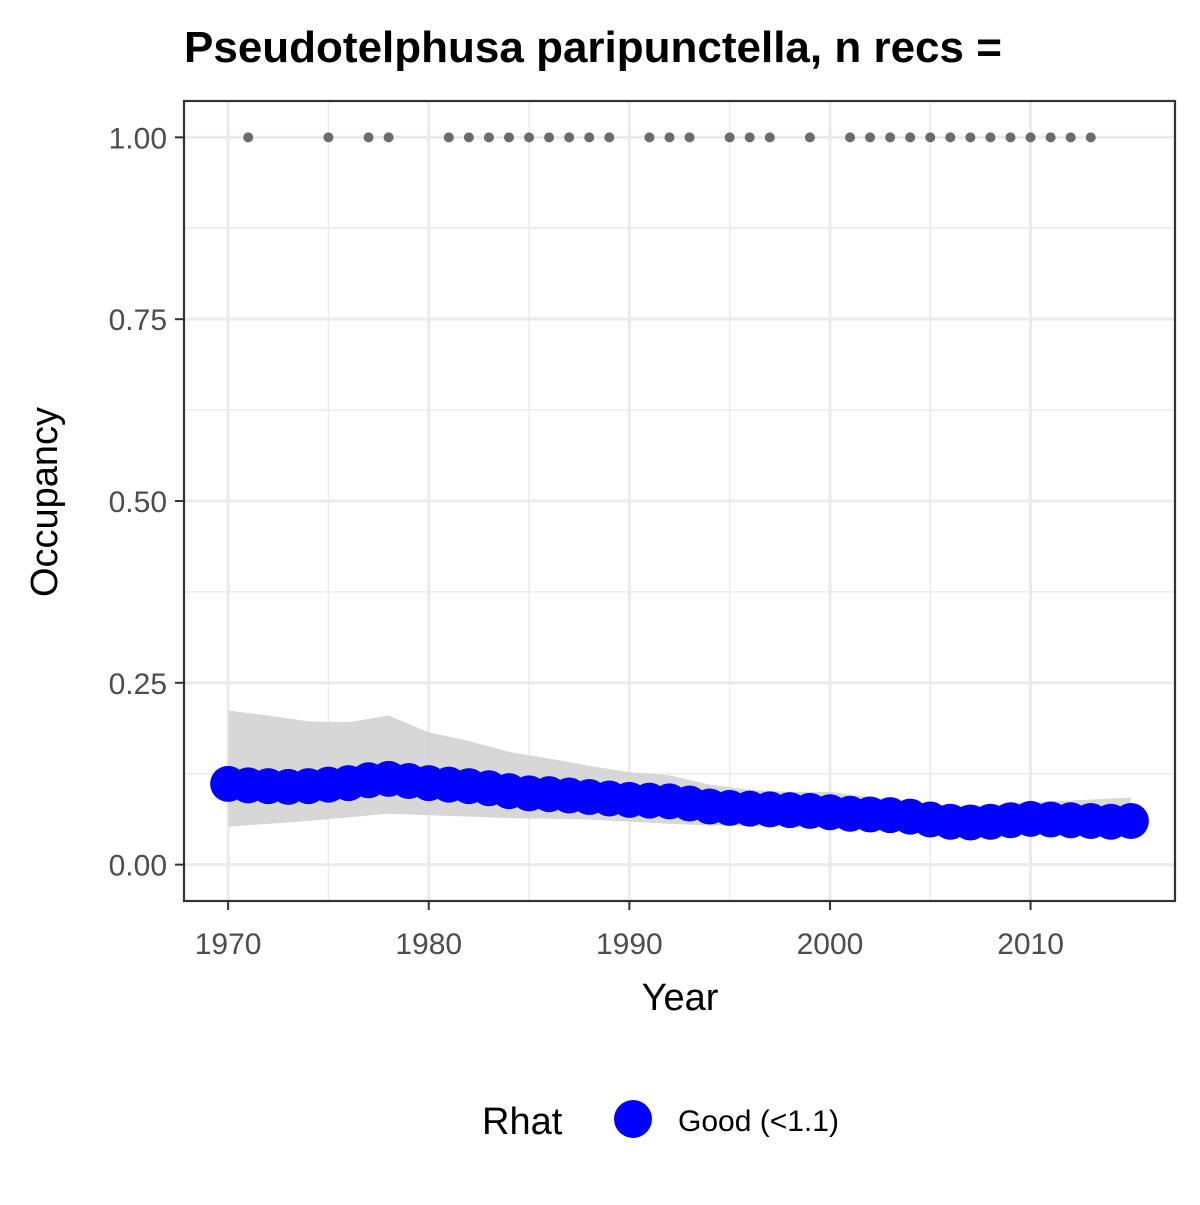 The width and height of the screenshot is (1200, 1205). What do you see at coordinates (593, 47) in the screenshot?
I see `chart-title: Pseudotelphusa paripunctella, n recs =` at bounding box center [593, 47].